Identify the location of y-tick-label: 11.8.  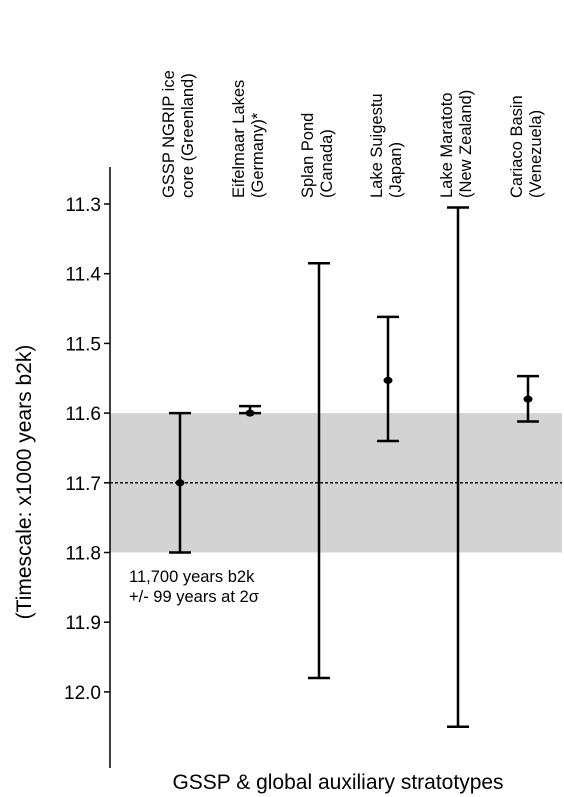
(83, 554).